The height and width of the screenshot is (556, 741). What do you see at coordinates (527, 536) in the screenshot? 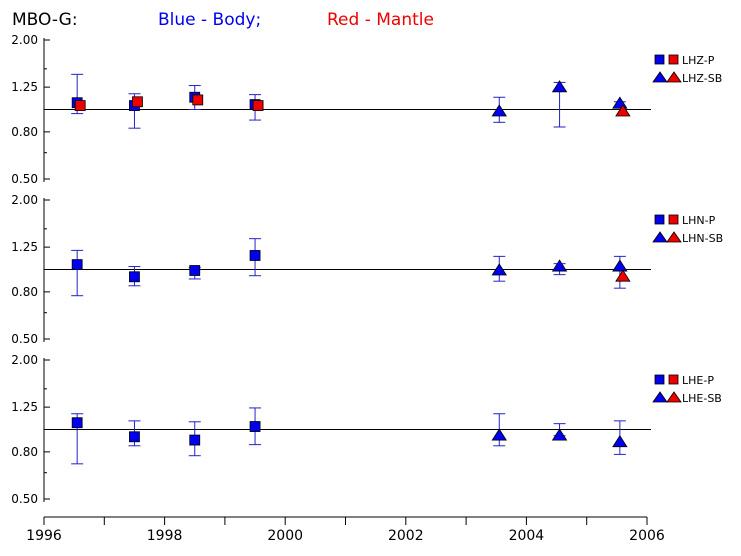
I see `x-tick-label: 2004` at bounding box center [527, 536].